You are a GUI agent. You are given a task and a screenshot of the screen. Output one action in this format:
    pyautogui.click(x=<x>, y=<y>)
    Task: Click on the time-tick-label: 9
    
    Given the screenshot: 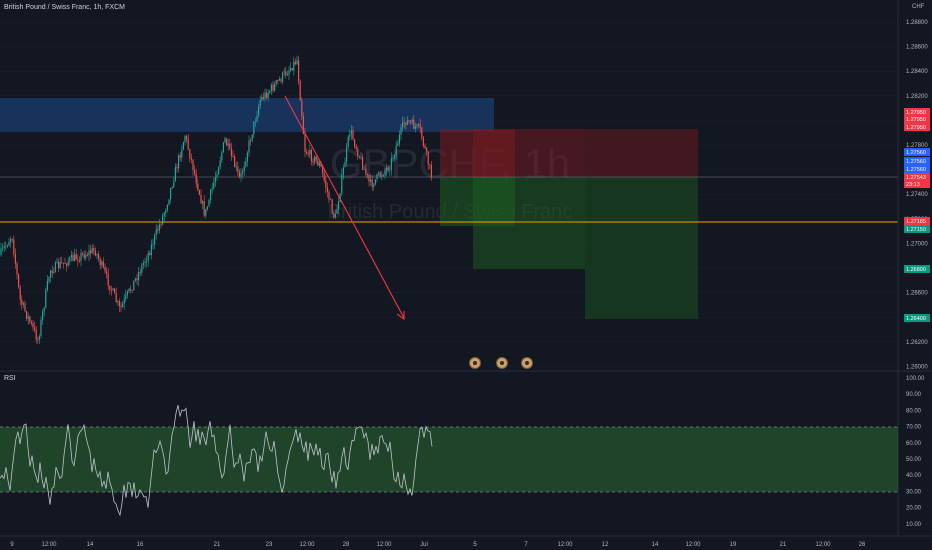 What is the action you would take?
    pyautogui.click(x=12, y=545)
    